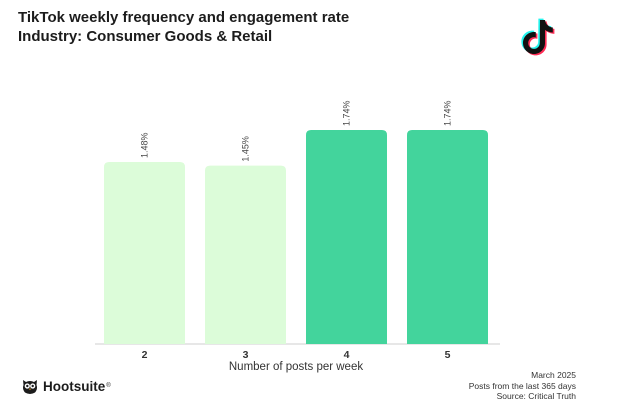 The height and width of the screenshot is (413, 620). Describe the element at coordinates (145, 36) in the screenshot. I see `chart-subtitle: Industry: Consumer Goods & Retail` at that location.